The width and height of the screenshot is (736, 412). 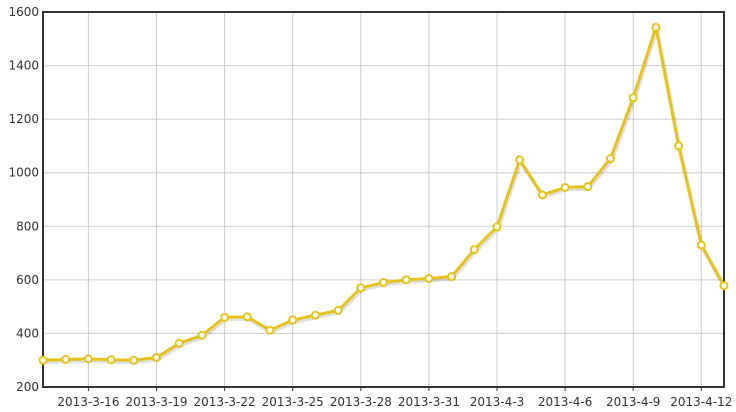 I want to click on y-tick-label: 400, so click(x=27, y=333).